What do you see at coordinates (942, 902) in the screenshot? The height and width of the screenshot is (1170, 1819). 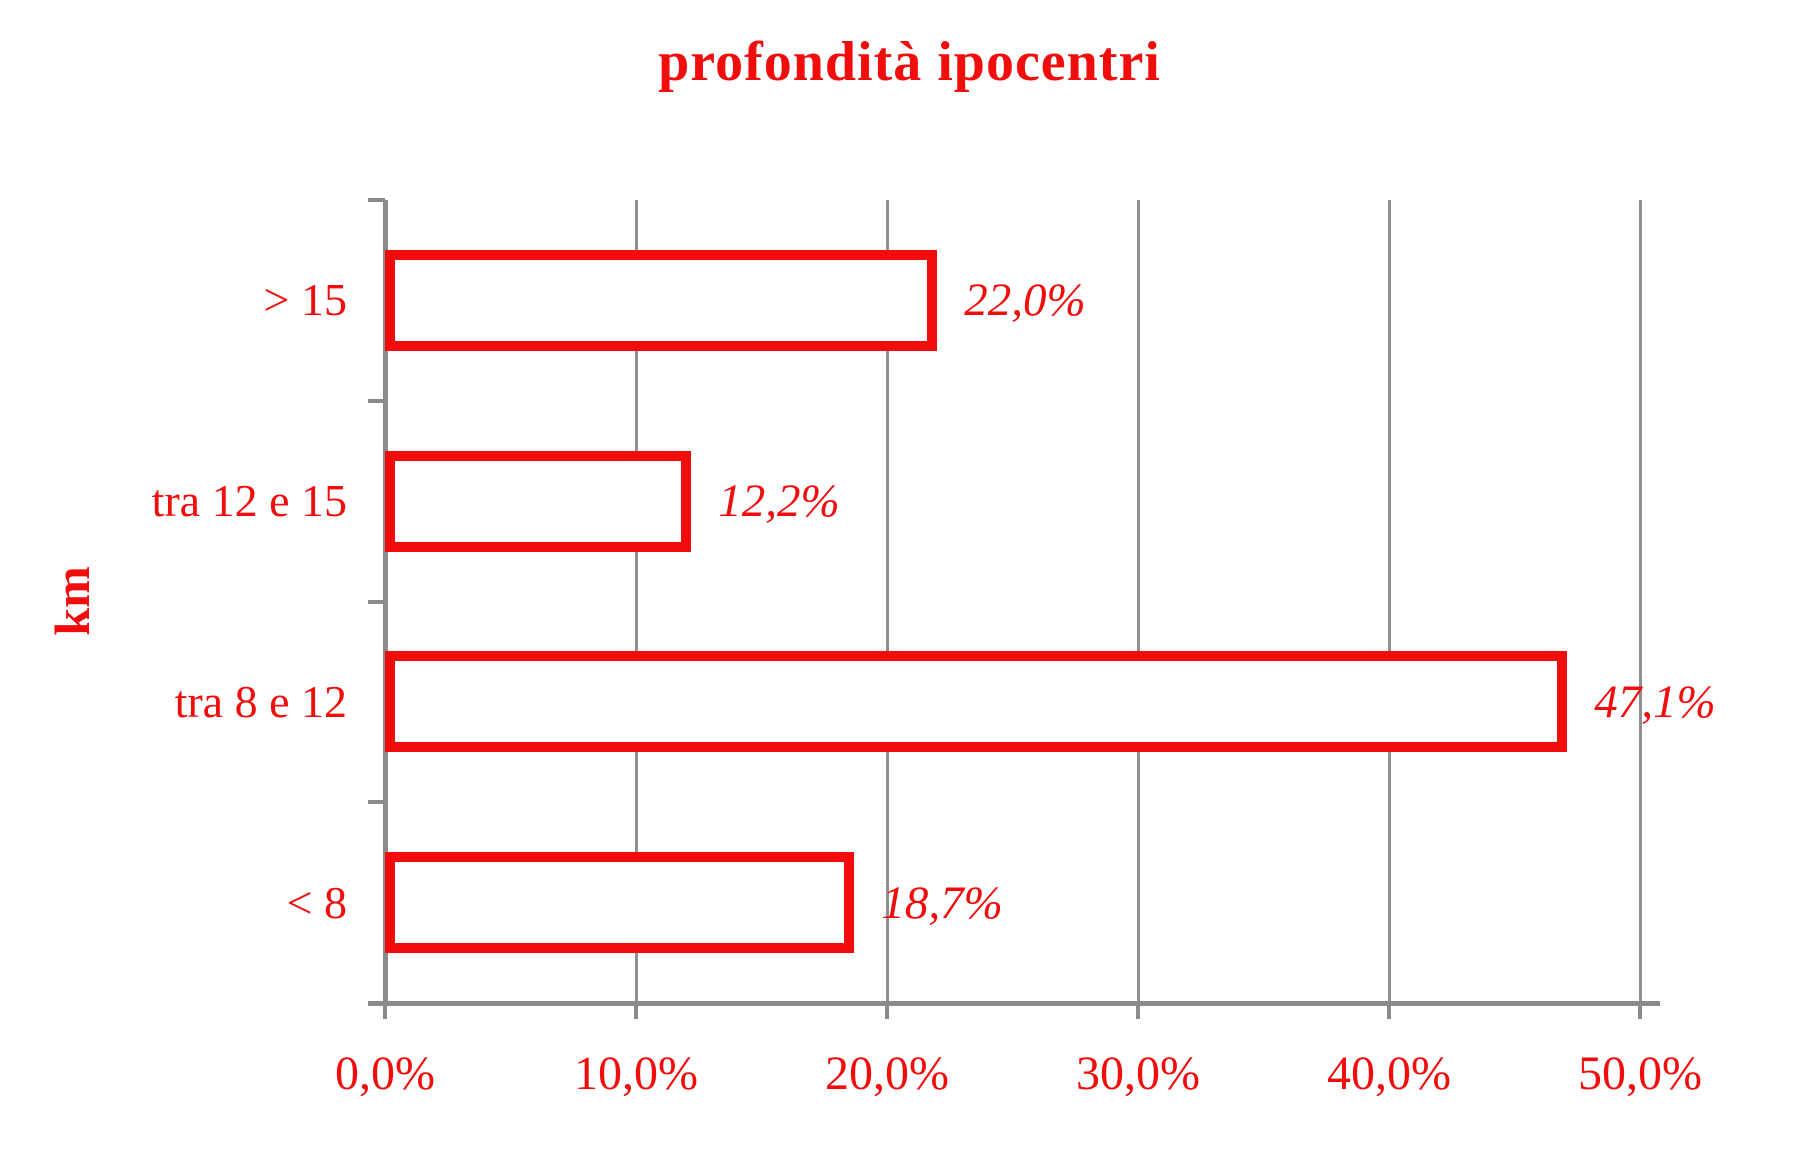 I see `value-label: 18,7%` at bounding box center [942, 902].